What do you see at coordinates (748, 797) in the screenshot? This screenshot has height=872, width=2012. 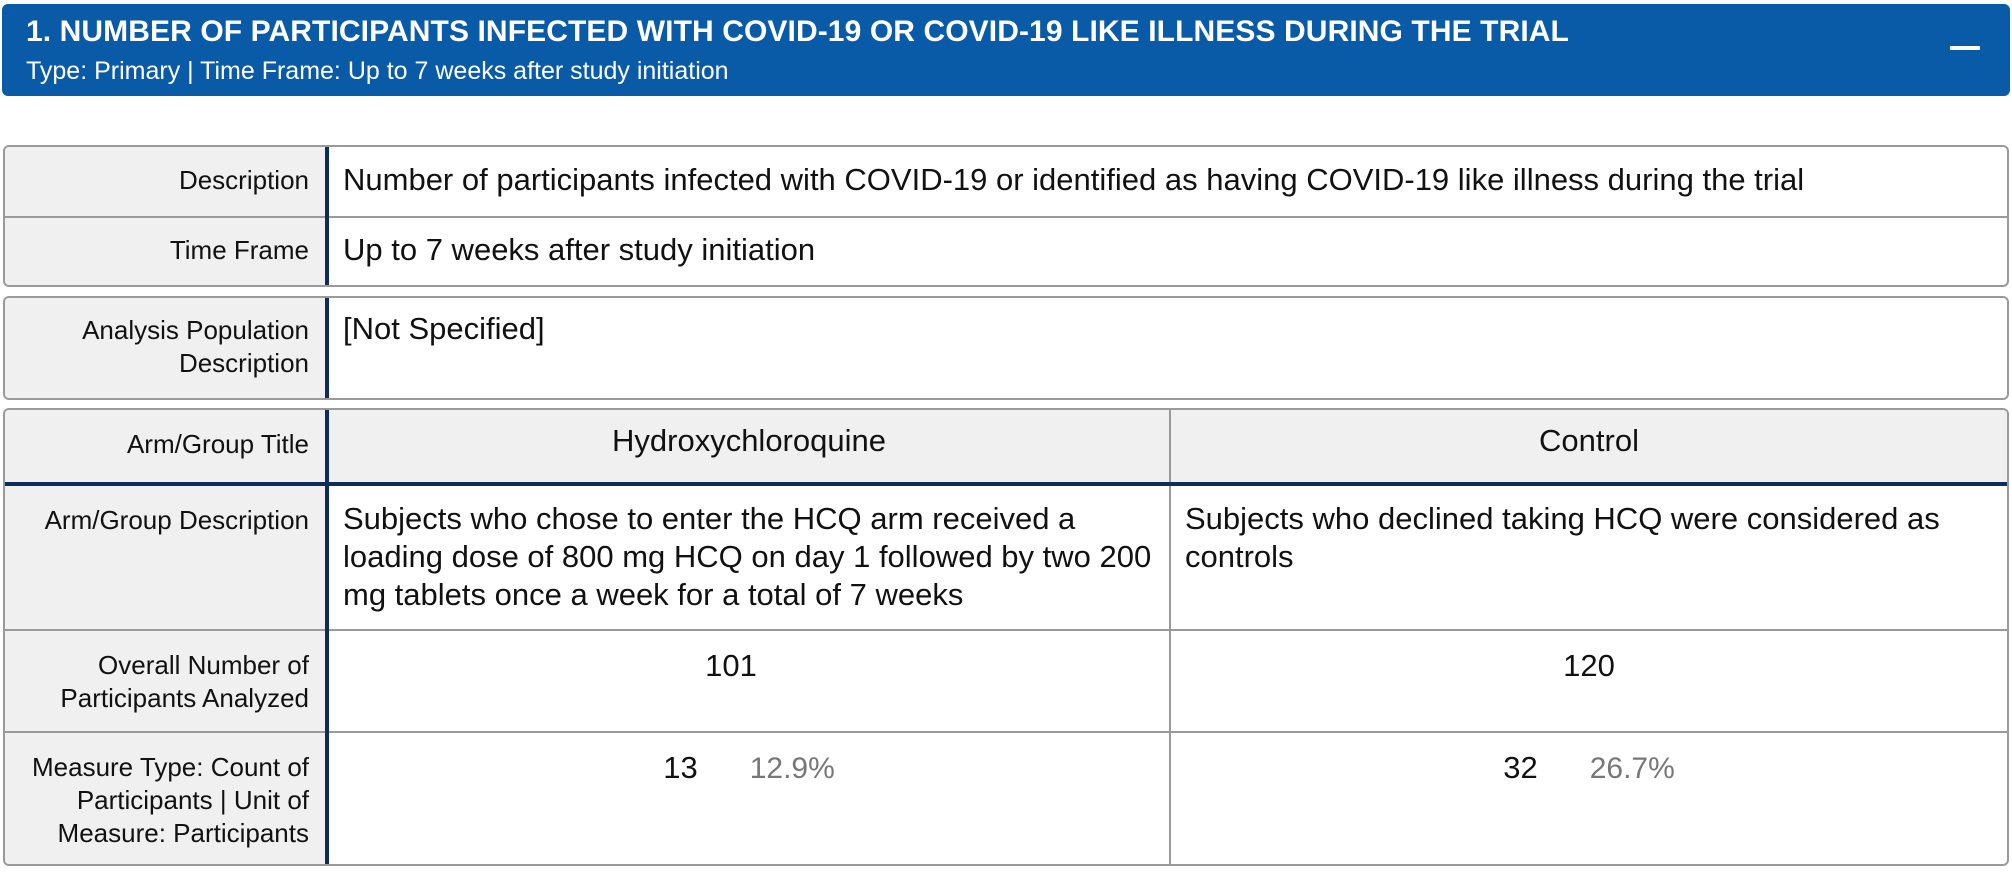 I see `measure-value-hydroxychloroquine: 13 12.9%` at bounding box center [748, 797].